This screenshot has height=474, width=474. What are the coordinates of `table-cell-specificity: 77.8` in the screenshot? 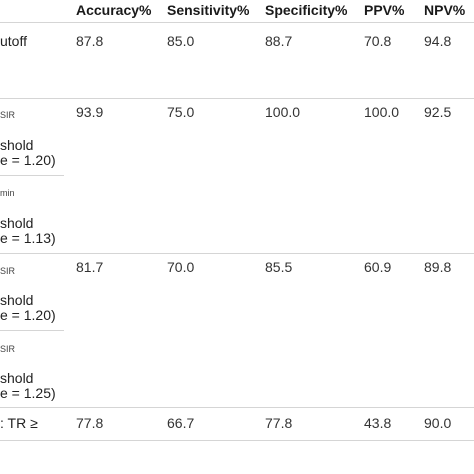 It's located at (279, 423).